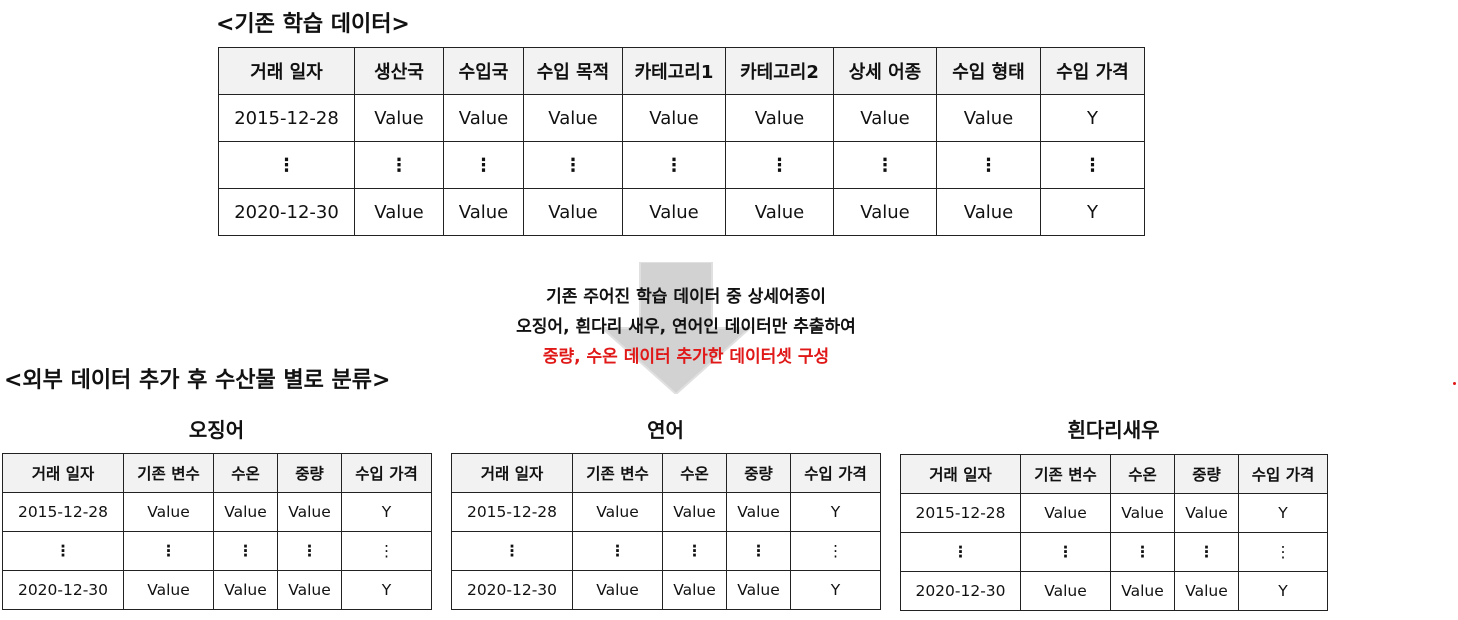 The width and height of the screenshot is (1458, 620). Describe the element at coordinates (483, 71) in the screenshot. I see `header-cell: 수입국` at that location.